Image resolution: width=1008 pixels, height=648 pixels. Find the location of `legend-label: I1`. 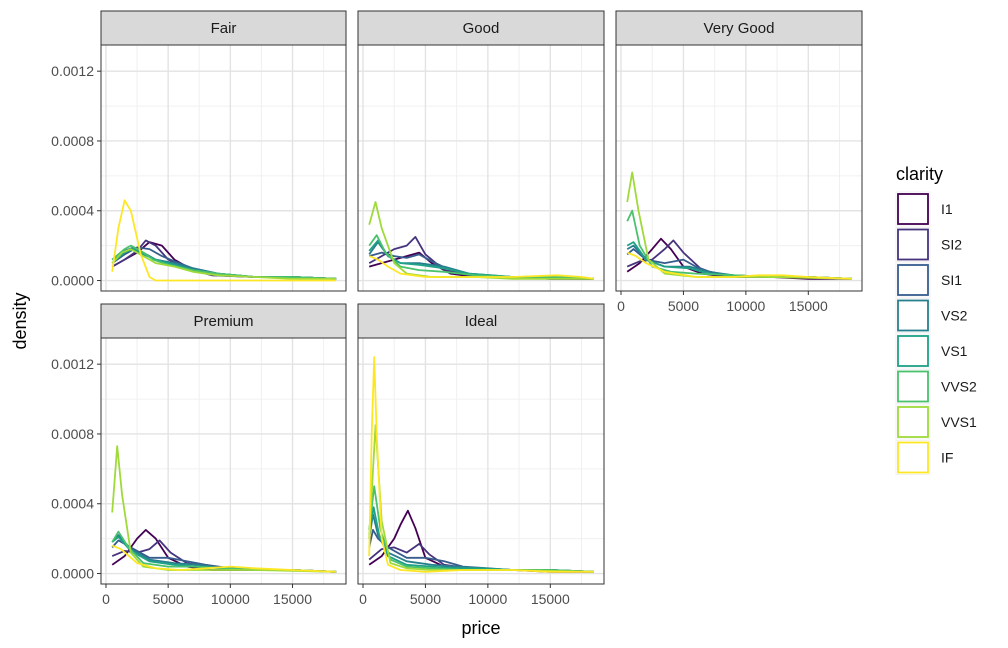

legend-label: I1 is located at coordinates (947, 209).